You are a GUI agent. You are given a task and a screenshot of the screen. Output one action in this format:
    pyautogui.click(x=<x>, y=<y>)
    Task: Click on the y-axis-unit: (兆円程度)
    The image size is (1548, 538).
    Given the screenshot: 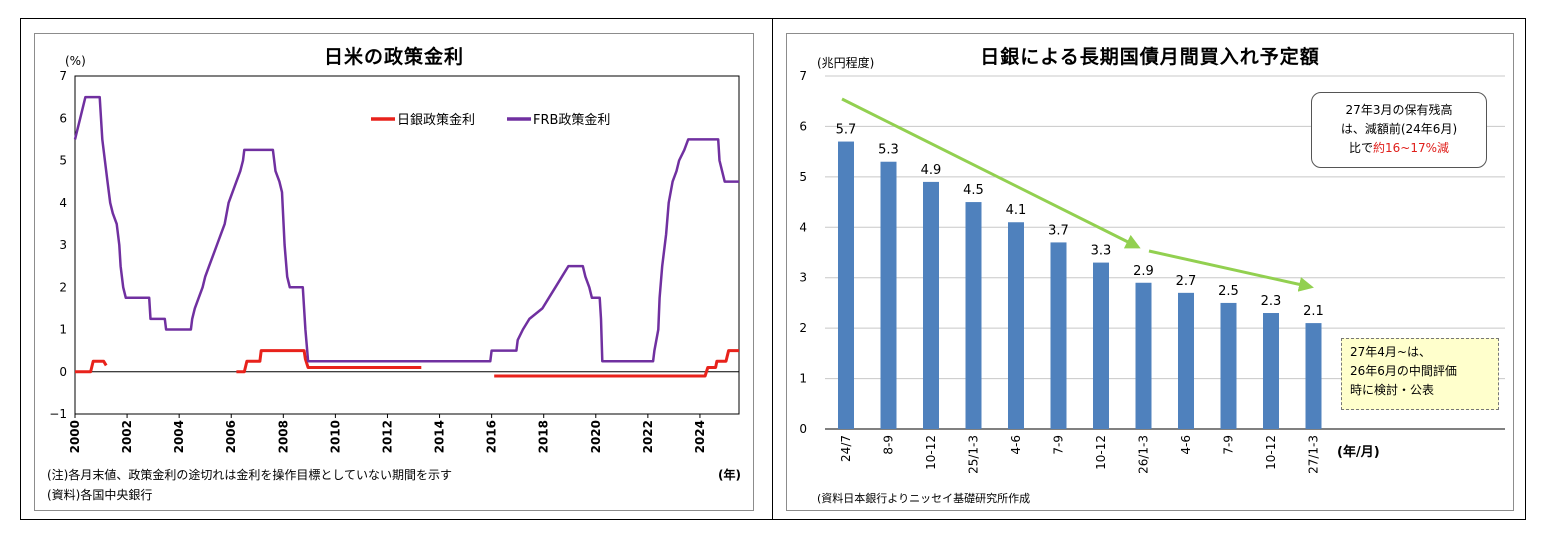 What is the action you would take?
    pyautogui.click(x=846, y=63)
    